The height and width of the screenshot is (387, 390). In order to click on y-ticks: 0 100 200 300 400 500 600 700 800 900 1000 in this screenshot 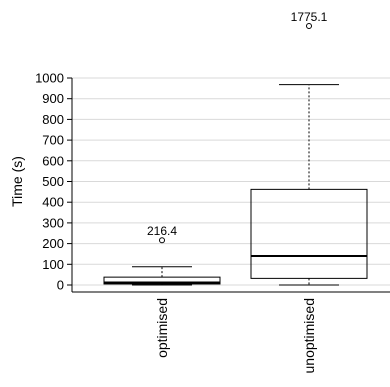, I will do `click(53, 182)`.